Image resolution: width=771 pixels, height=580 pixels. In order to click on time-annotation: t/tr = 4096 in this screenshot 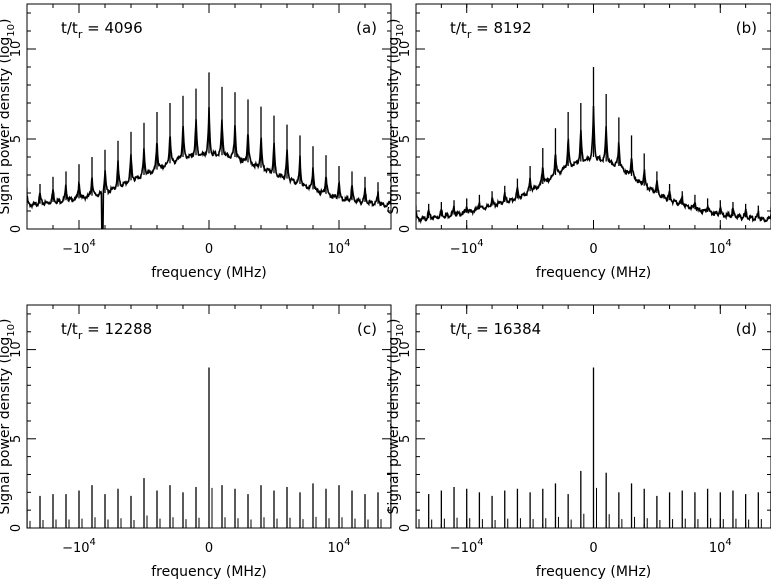, I will do `click(102, 30)`.